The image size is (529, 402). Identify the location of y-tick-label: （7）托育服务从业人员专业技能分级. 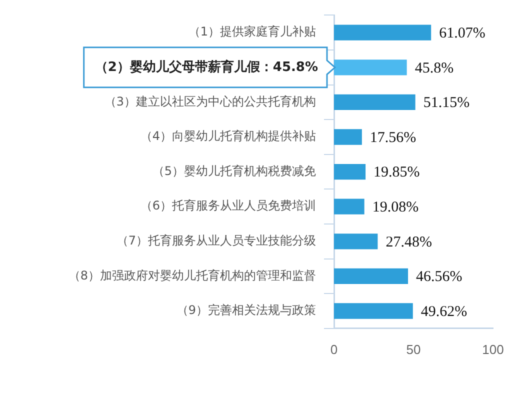
(216, 241).